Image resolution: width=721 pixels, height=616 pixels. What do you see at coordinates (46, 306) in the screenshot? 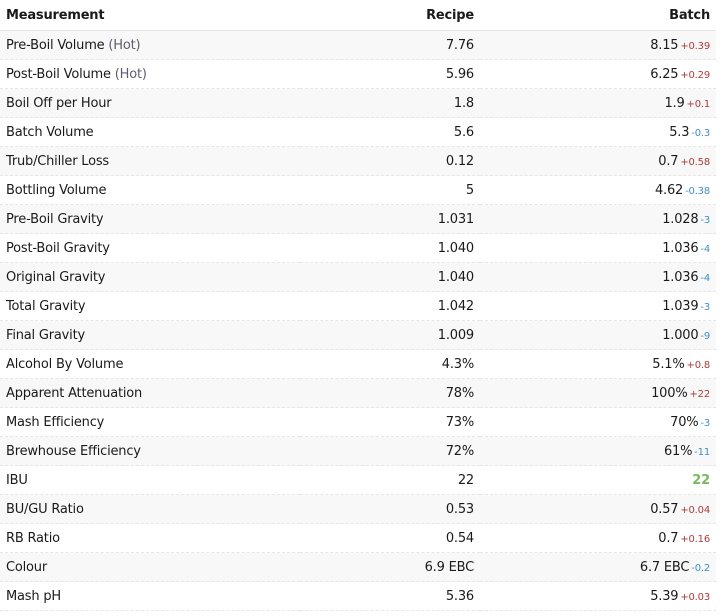
I see `measurement-label: Total Gravity` at bounding box center [46, 306].